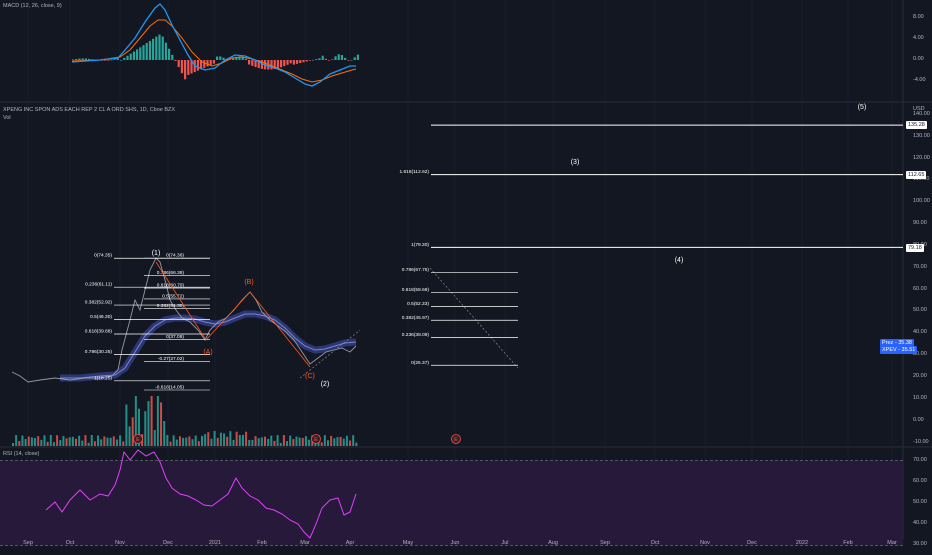 This screenshot has height=555, width=932. Describe the element at coordinates (416, 318) in the screenshot. I see `fib-right-label: 0.382(45.97)` at that location.